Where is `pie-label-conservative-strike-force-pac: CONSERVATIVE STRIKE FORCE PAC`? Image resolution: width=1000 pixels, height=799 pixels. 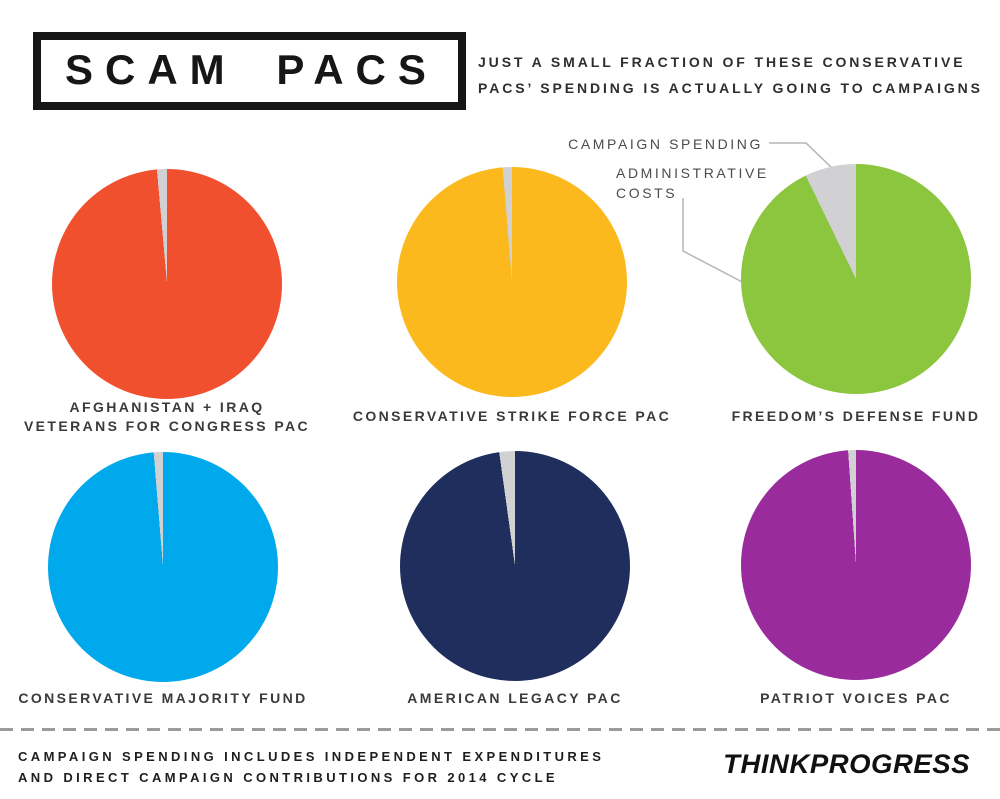
pie-label-conservative-strike-force-pac: CONSERVATIVE STRIKE FORCE PAC is located at coordinates (512, 416).